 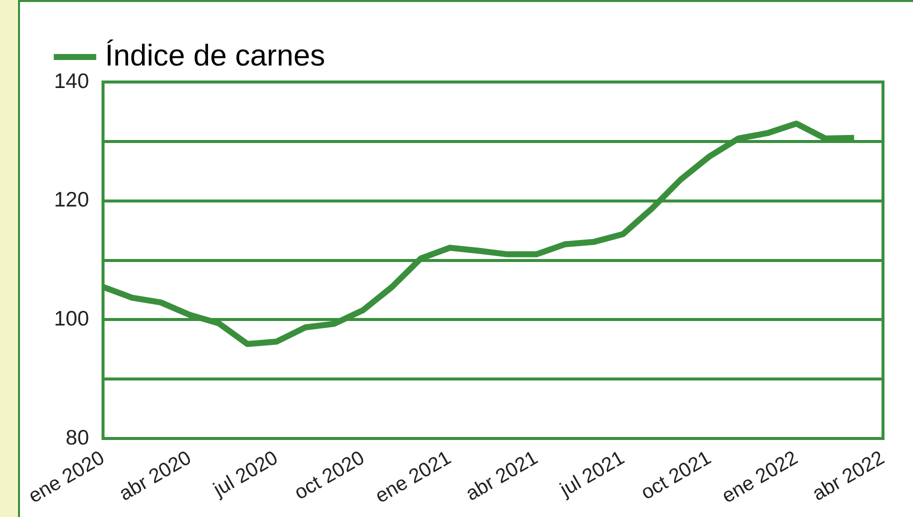 I want to click on x-tick-label: jul 2021, so click(x=592, y=474).